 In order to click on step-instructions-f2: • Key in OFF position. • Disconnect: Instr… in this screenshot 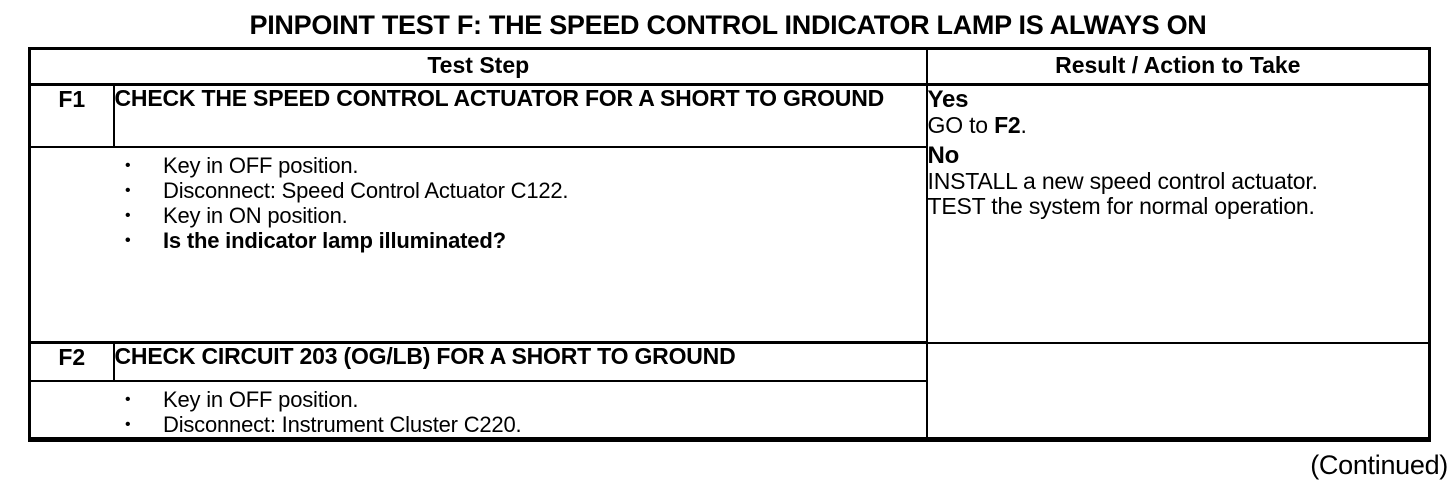, I will do `click(478, 410)`.